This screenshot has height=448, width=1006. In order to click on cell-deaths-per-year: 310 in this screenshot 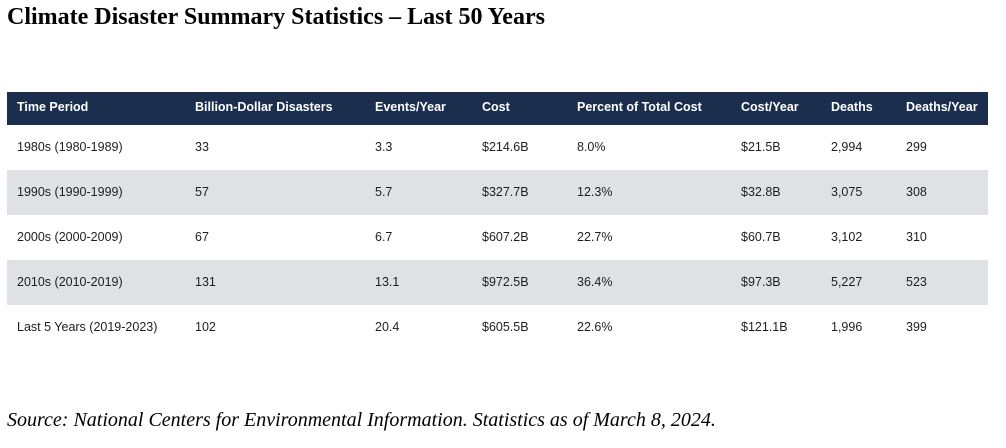, I will do `click(916, 237)`.